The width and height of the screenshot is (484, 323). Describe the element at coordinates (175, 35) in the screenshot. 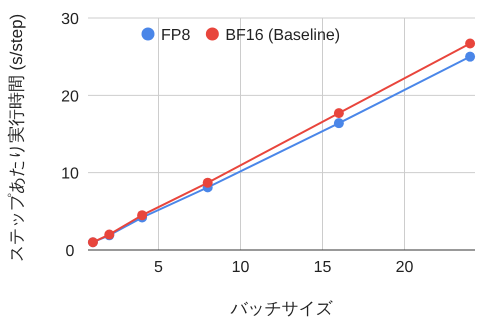

I see `legend-label: FP8` at that location.